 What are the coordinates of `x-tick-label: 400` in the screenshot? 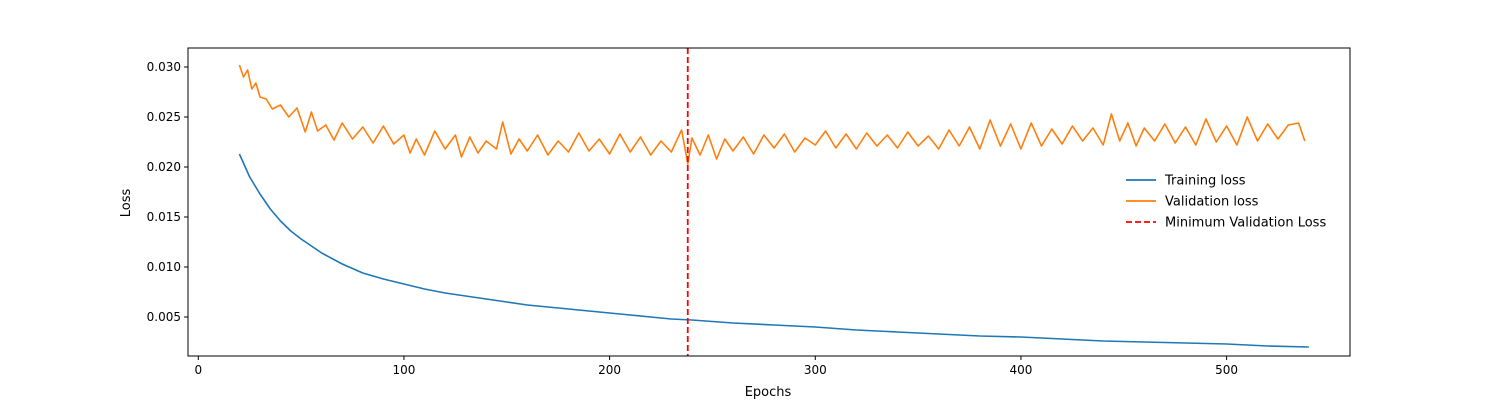 It's located at (1020, 370).